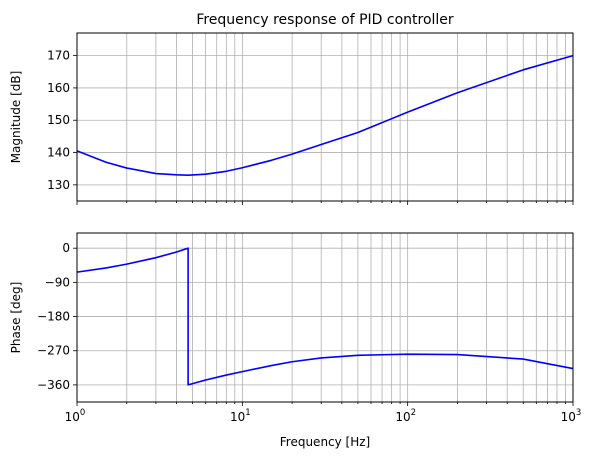 This screenshot has width=595, height=459. Describe the element at coordinates (75, 416) in the screenshot. I see `x-tick-label: 10⁰` at that location.